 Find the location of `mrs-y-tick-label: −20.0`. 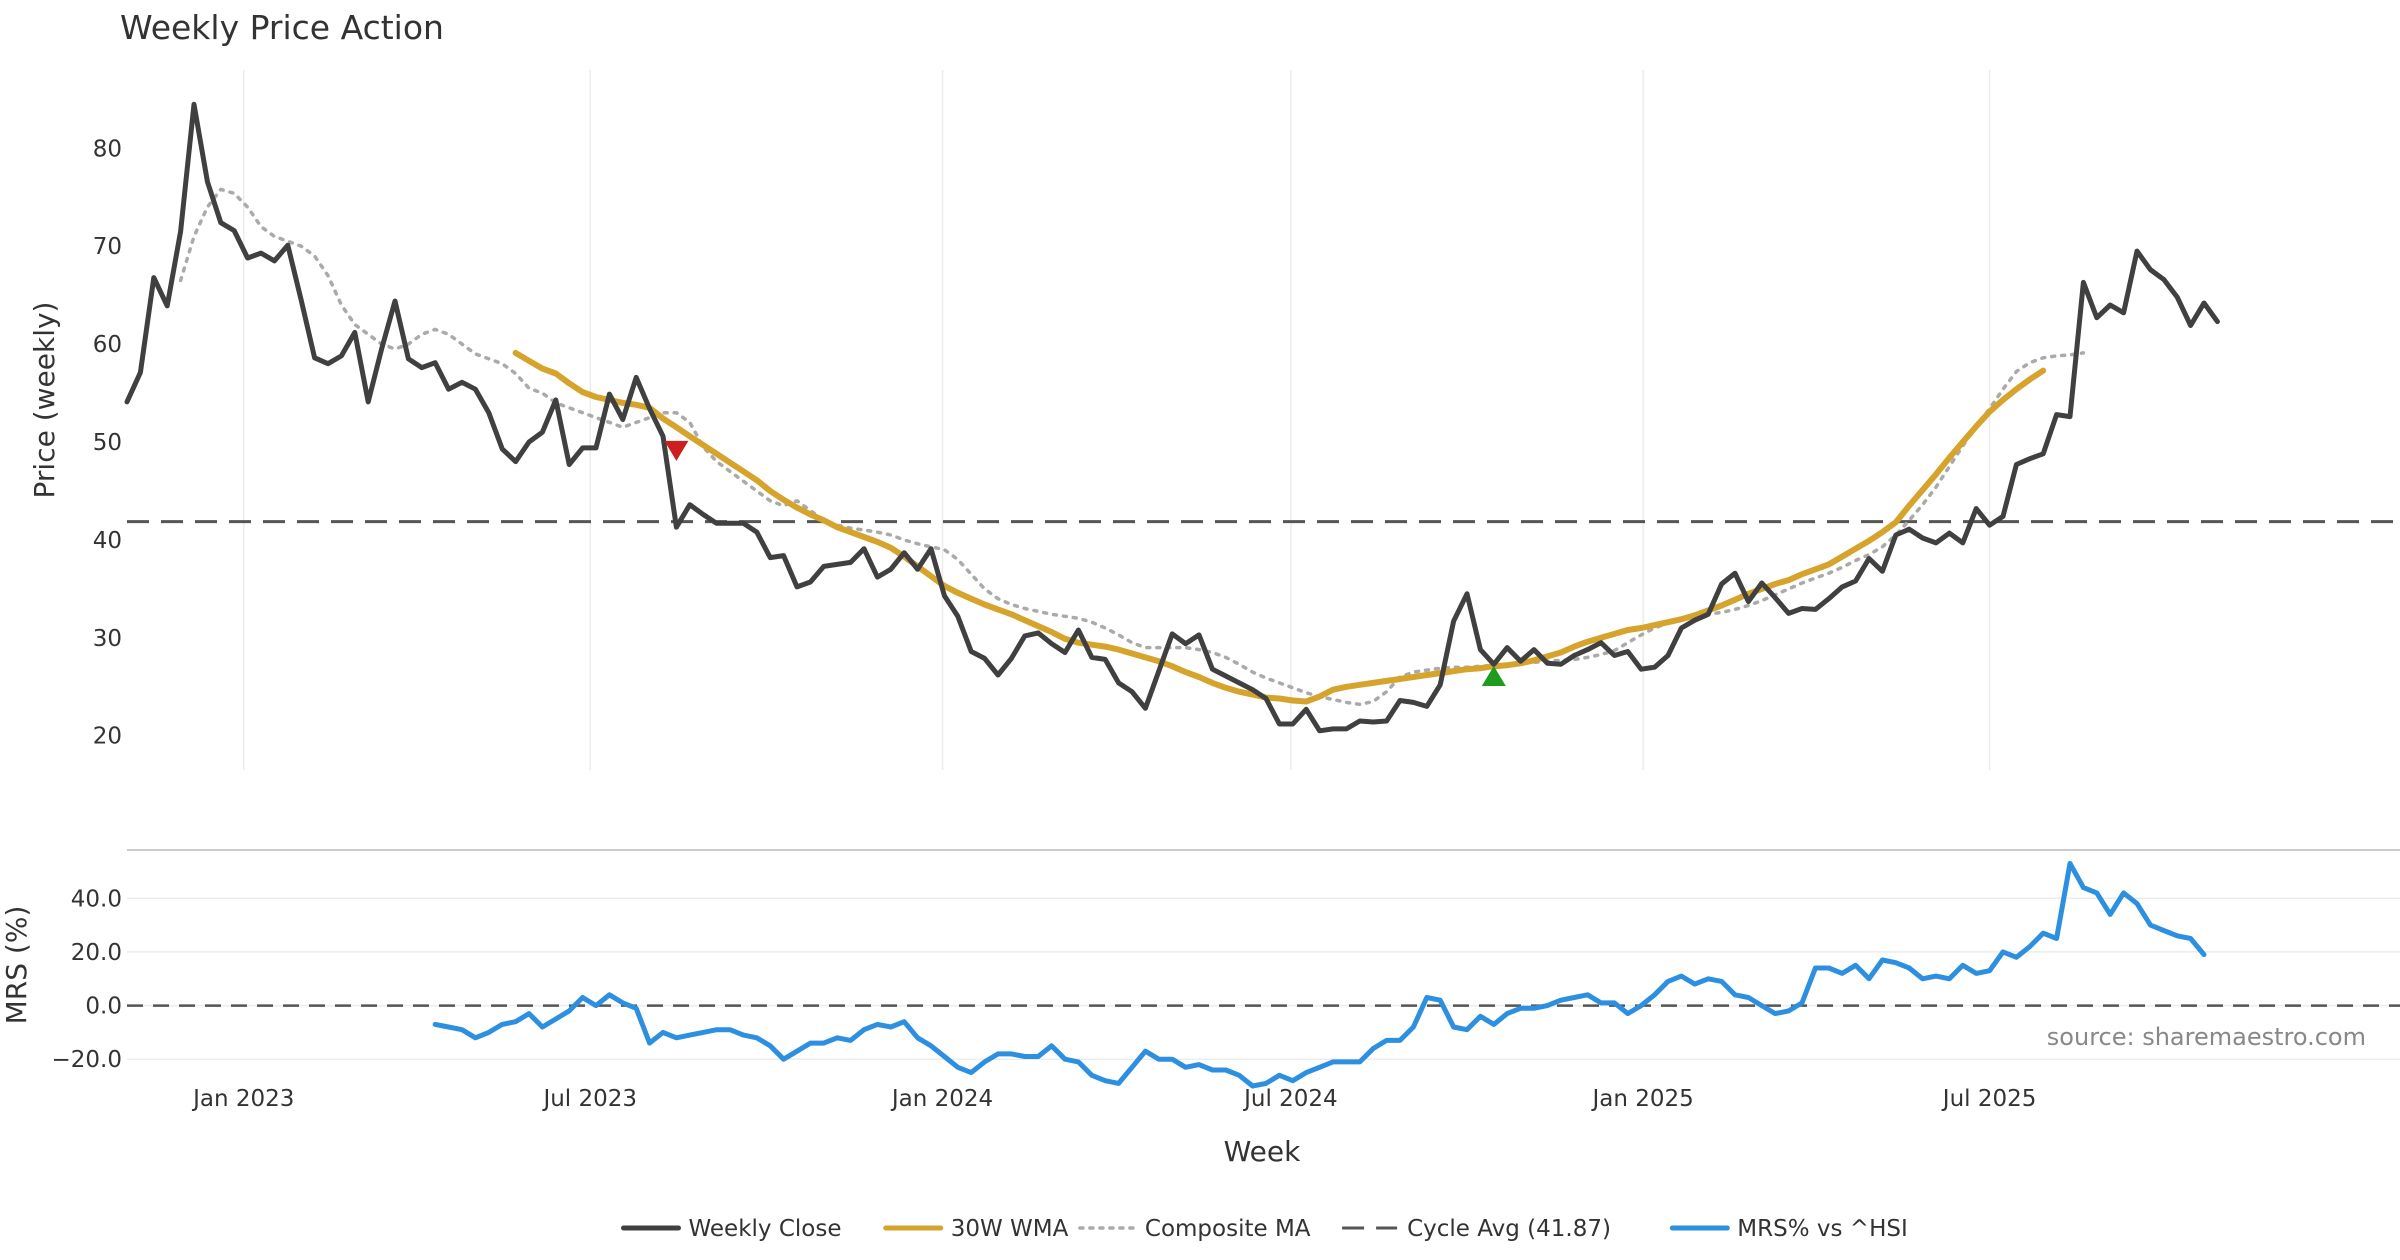

mrs-y-tick-label: −20.0 is located at coordinates (87, 1060).